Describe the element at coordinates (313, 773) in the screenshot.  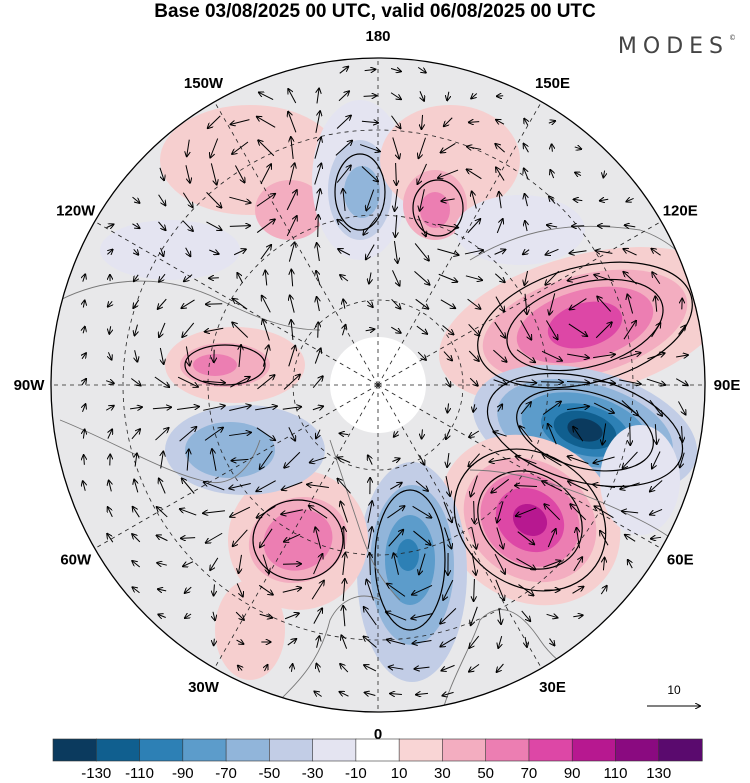
I see `colorbar-tick-label: -30` at that location.